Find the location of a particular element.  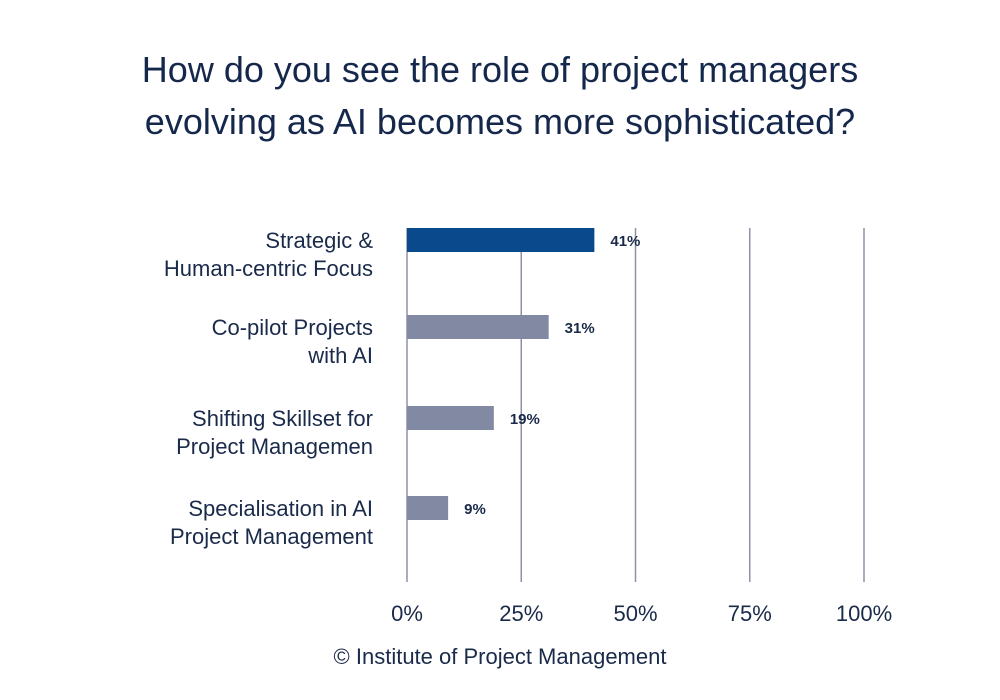

category-label: Project Management is located at coordinates (271, 536).